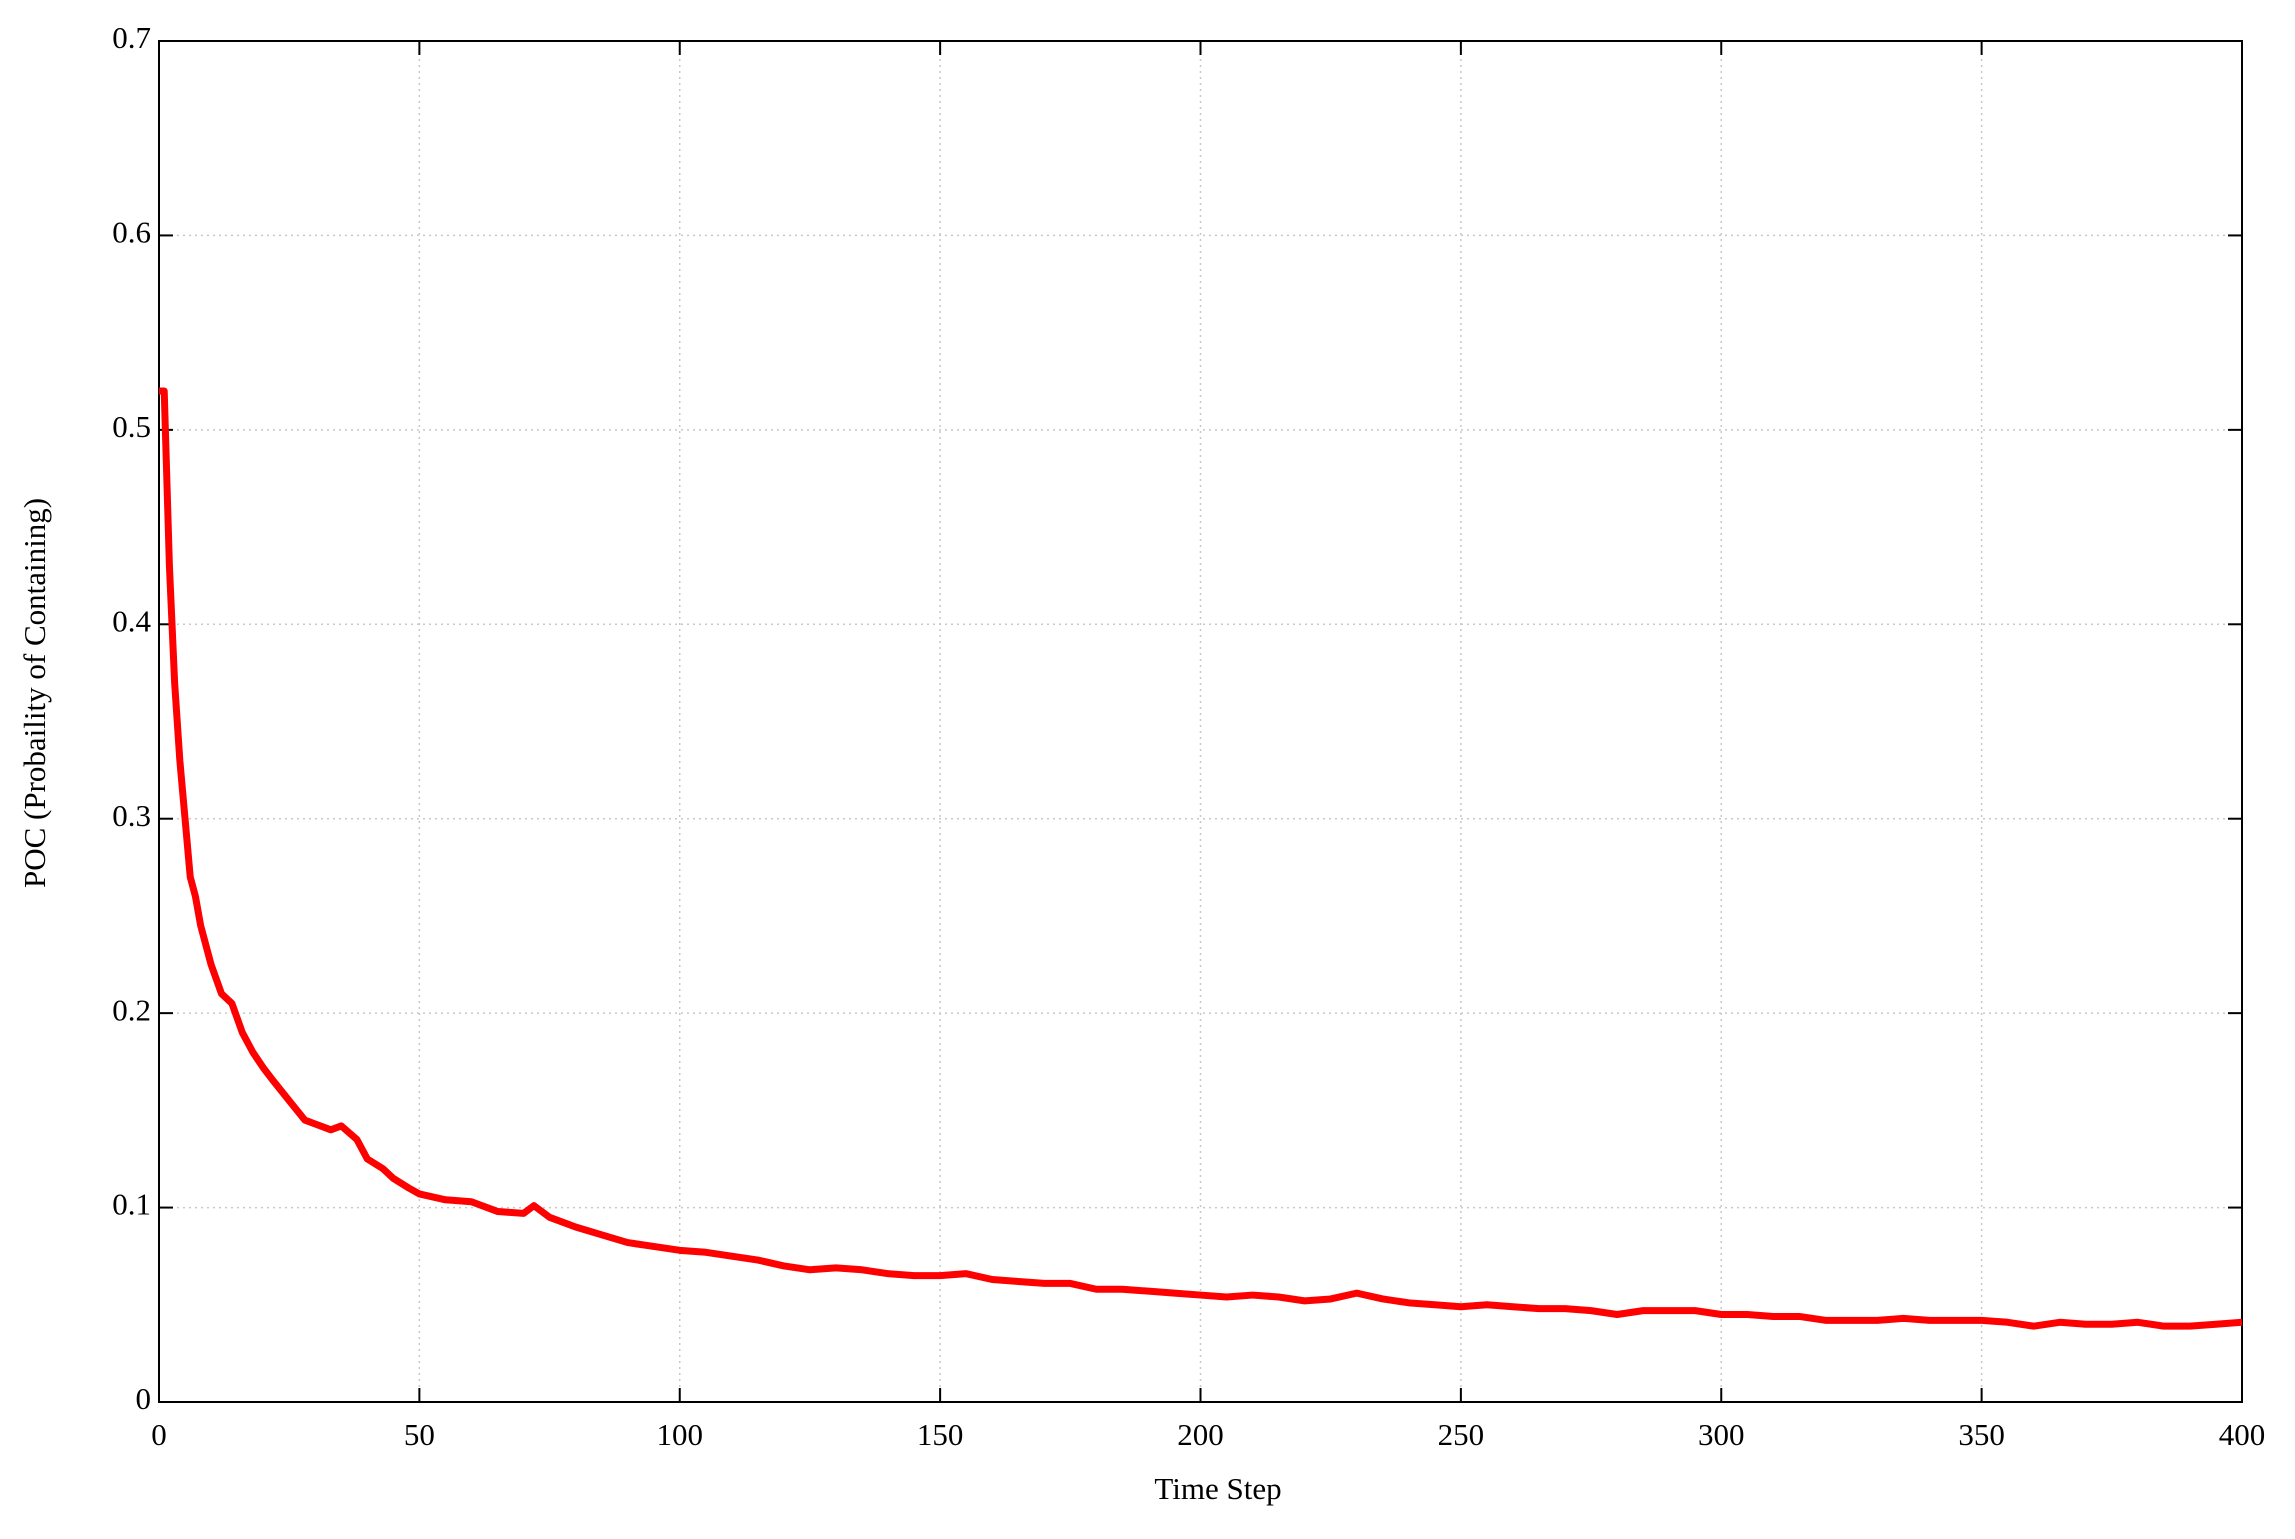 The image size is (2295, 1539). I want to click on y-tick-label: 0.2, so click(131, 1009).